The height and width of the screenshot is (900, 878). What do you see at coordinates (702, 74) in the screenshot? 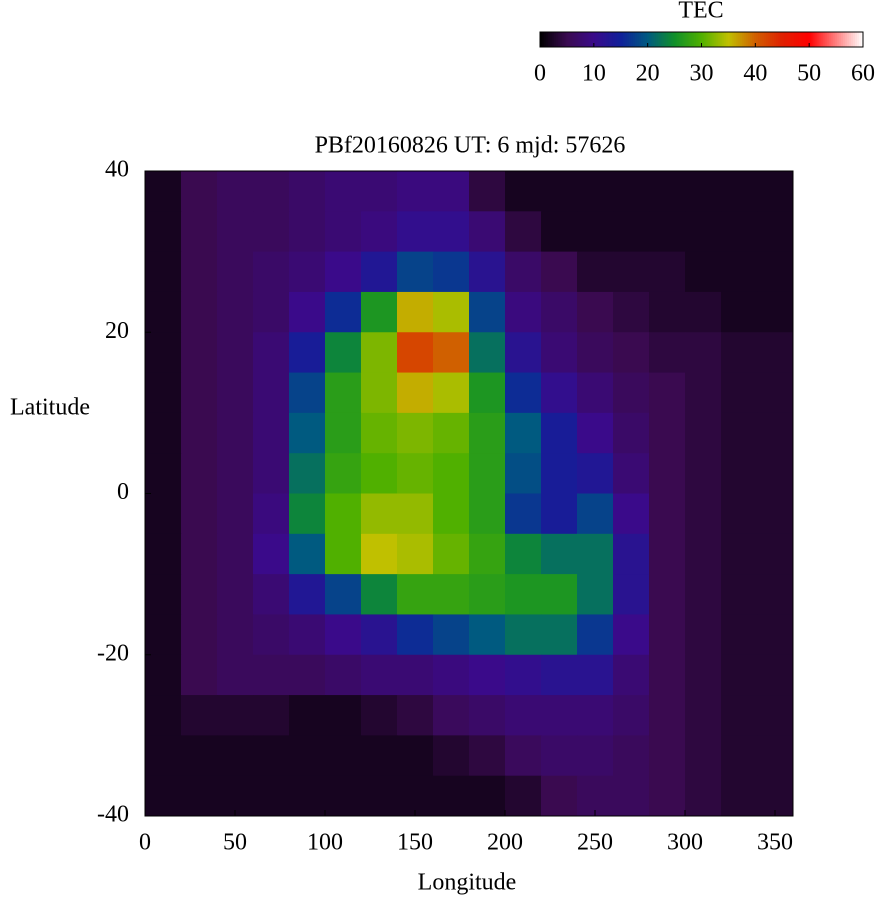
I see `colorbar-tick-label: 30` at bounding box center [702, 74].